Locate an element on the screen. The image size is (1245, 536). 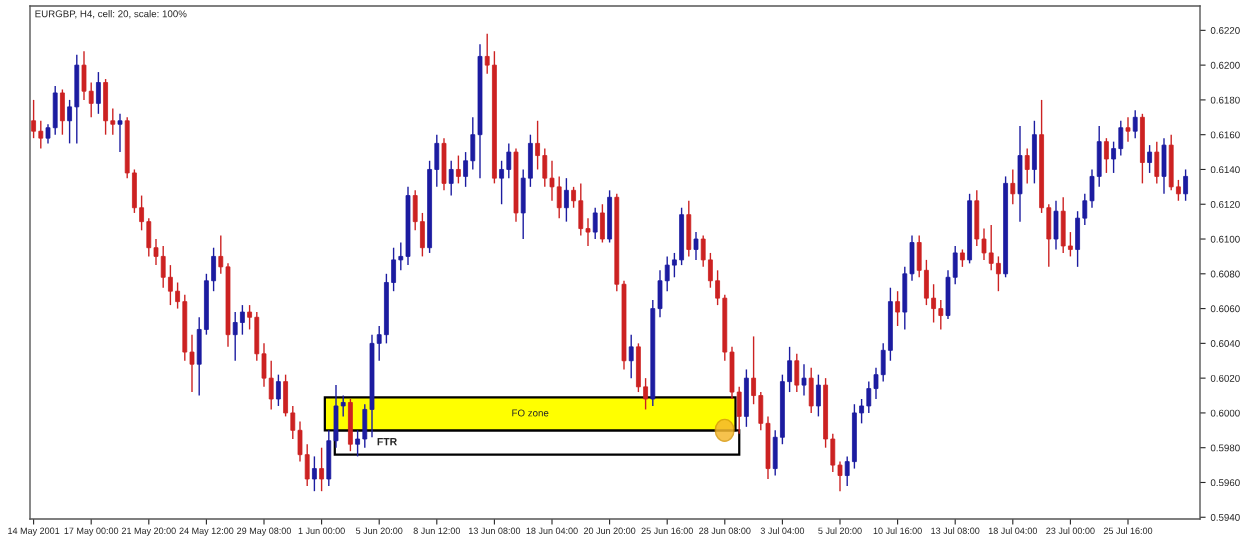
x-tick-label: 23 Jul 00:00 is located at coordinates (1070, 530).